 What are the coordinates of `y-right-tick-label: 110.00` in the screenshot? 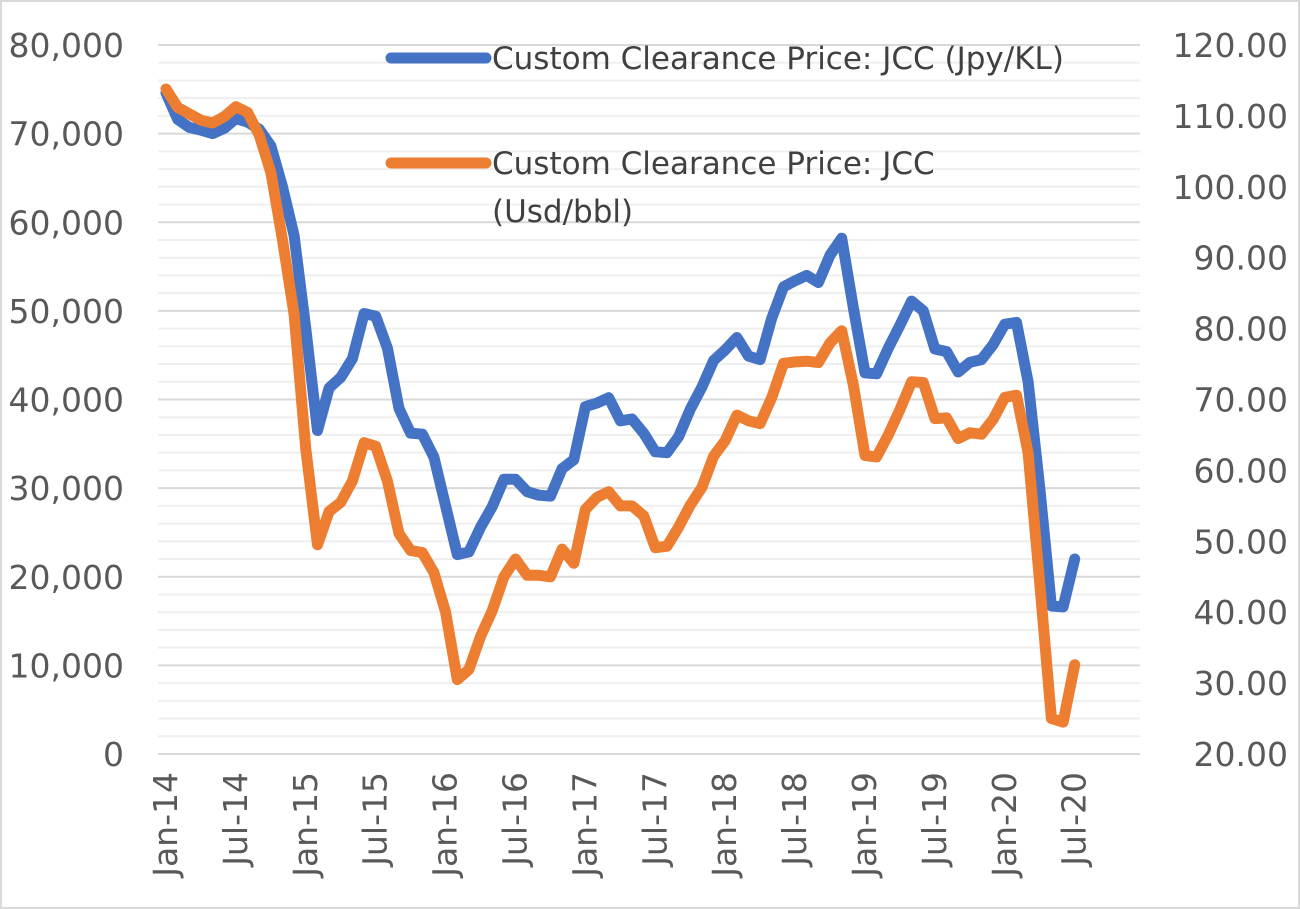 It's located at (1230, 116).